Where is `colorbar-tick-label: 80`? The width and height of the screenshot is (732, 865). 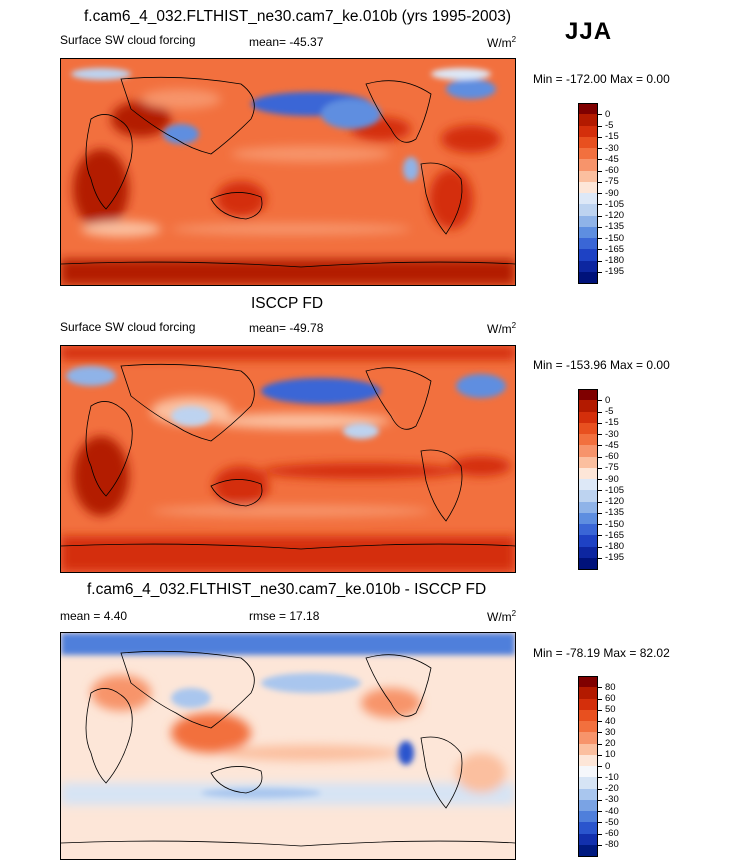 colorbar-tick-label: 80 is located at coordinates (610, 687).